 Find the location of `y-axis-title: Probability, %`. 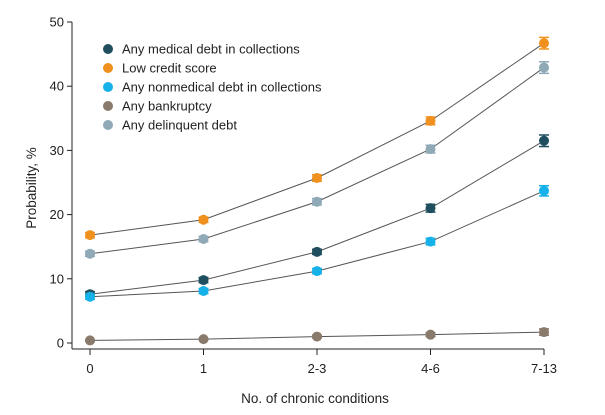

y-axis-title: Probability, % is located at coordinates (31, 188).